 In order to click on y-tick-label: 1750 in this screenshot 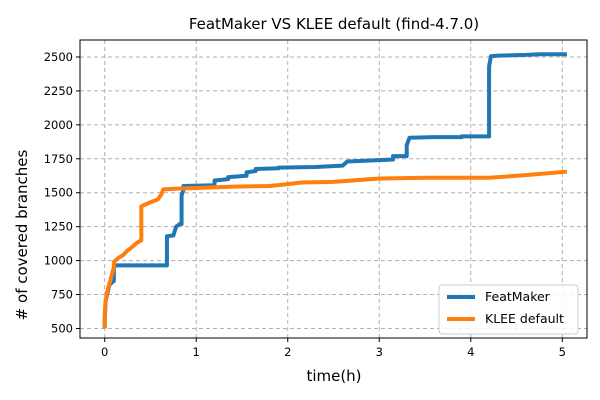, I will do `click(58, 159)`.